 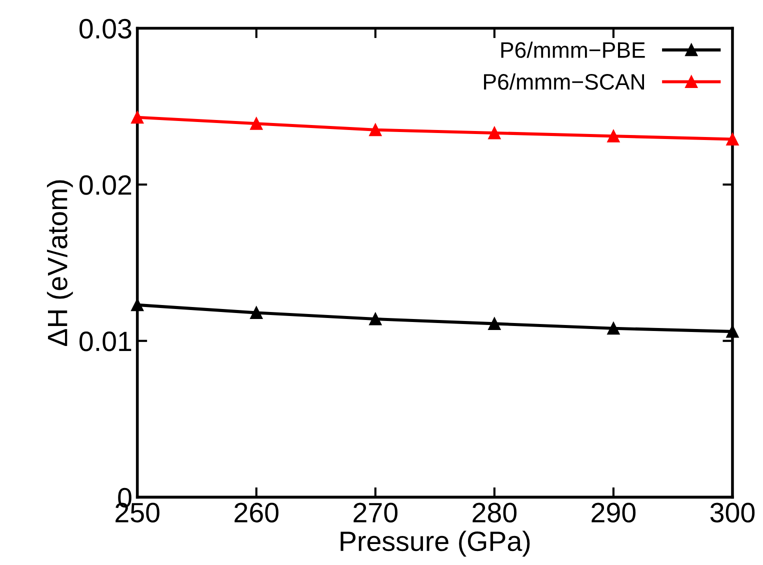 I want to click on y-tick-label: 0.01, so click(x=106, y=342).